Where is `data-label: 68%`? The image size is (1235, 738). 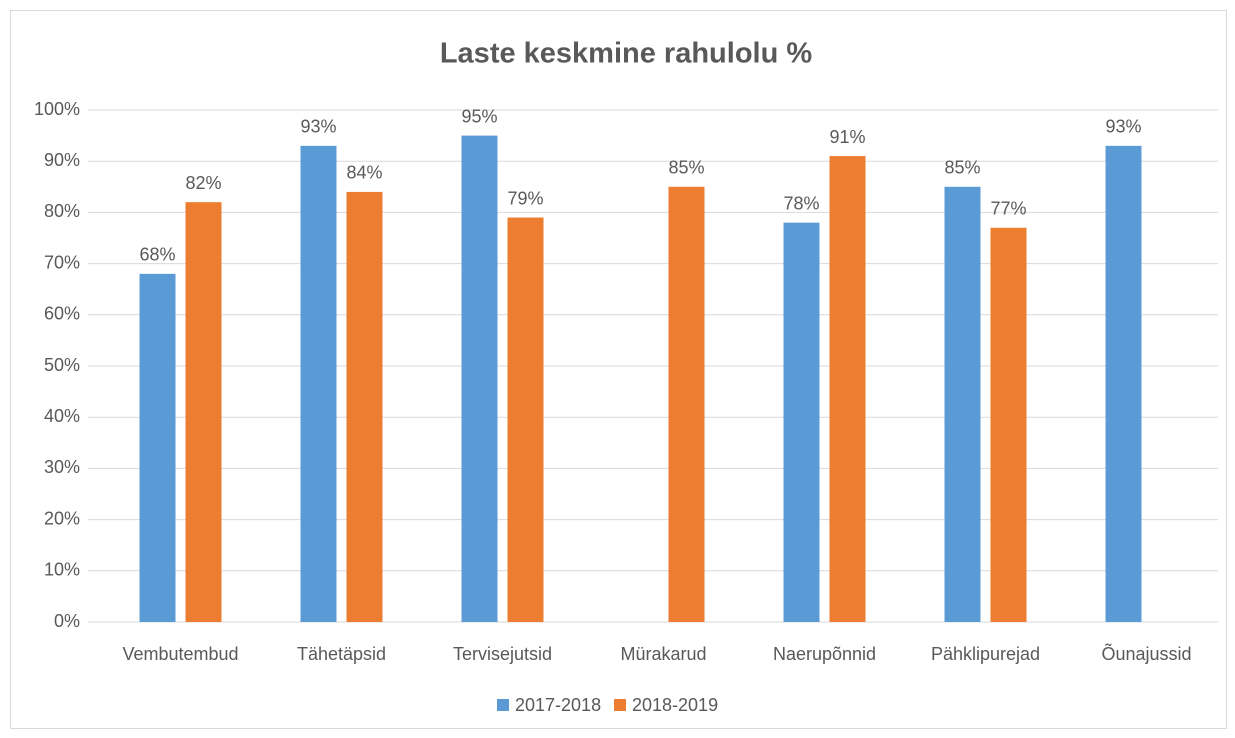 data-label: 68% is located at coordinates (157, 255).